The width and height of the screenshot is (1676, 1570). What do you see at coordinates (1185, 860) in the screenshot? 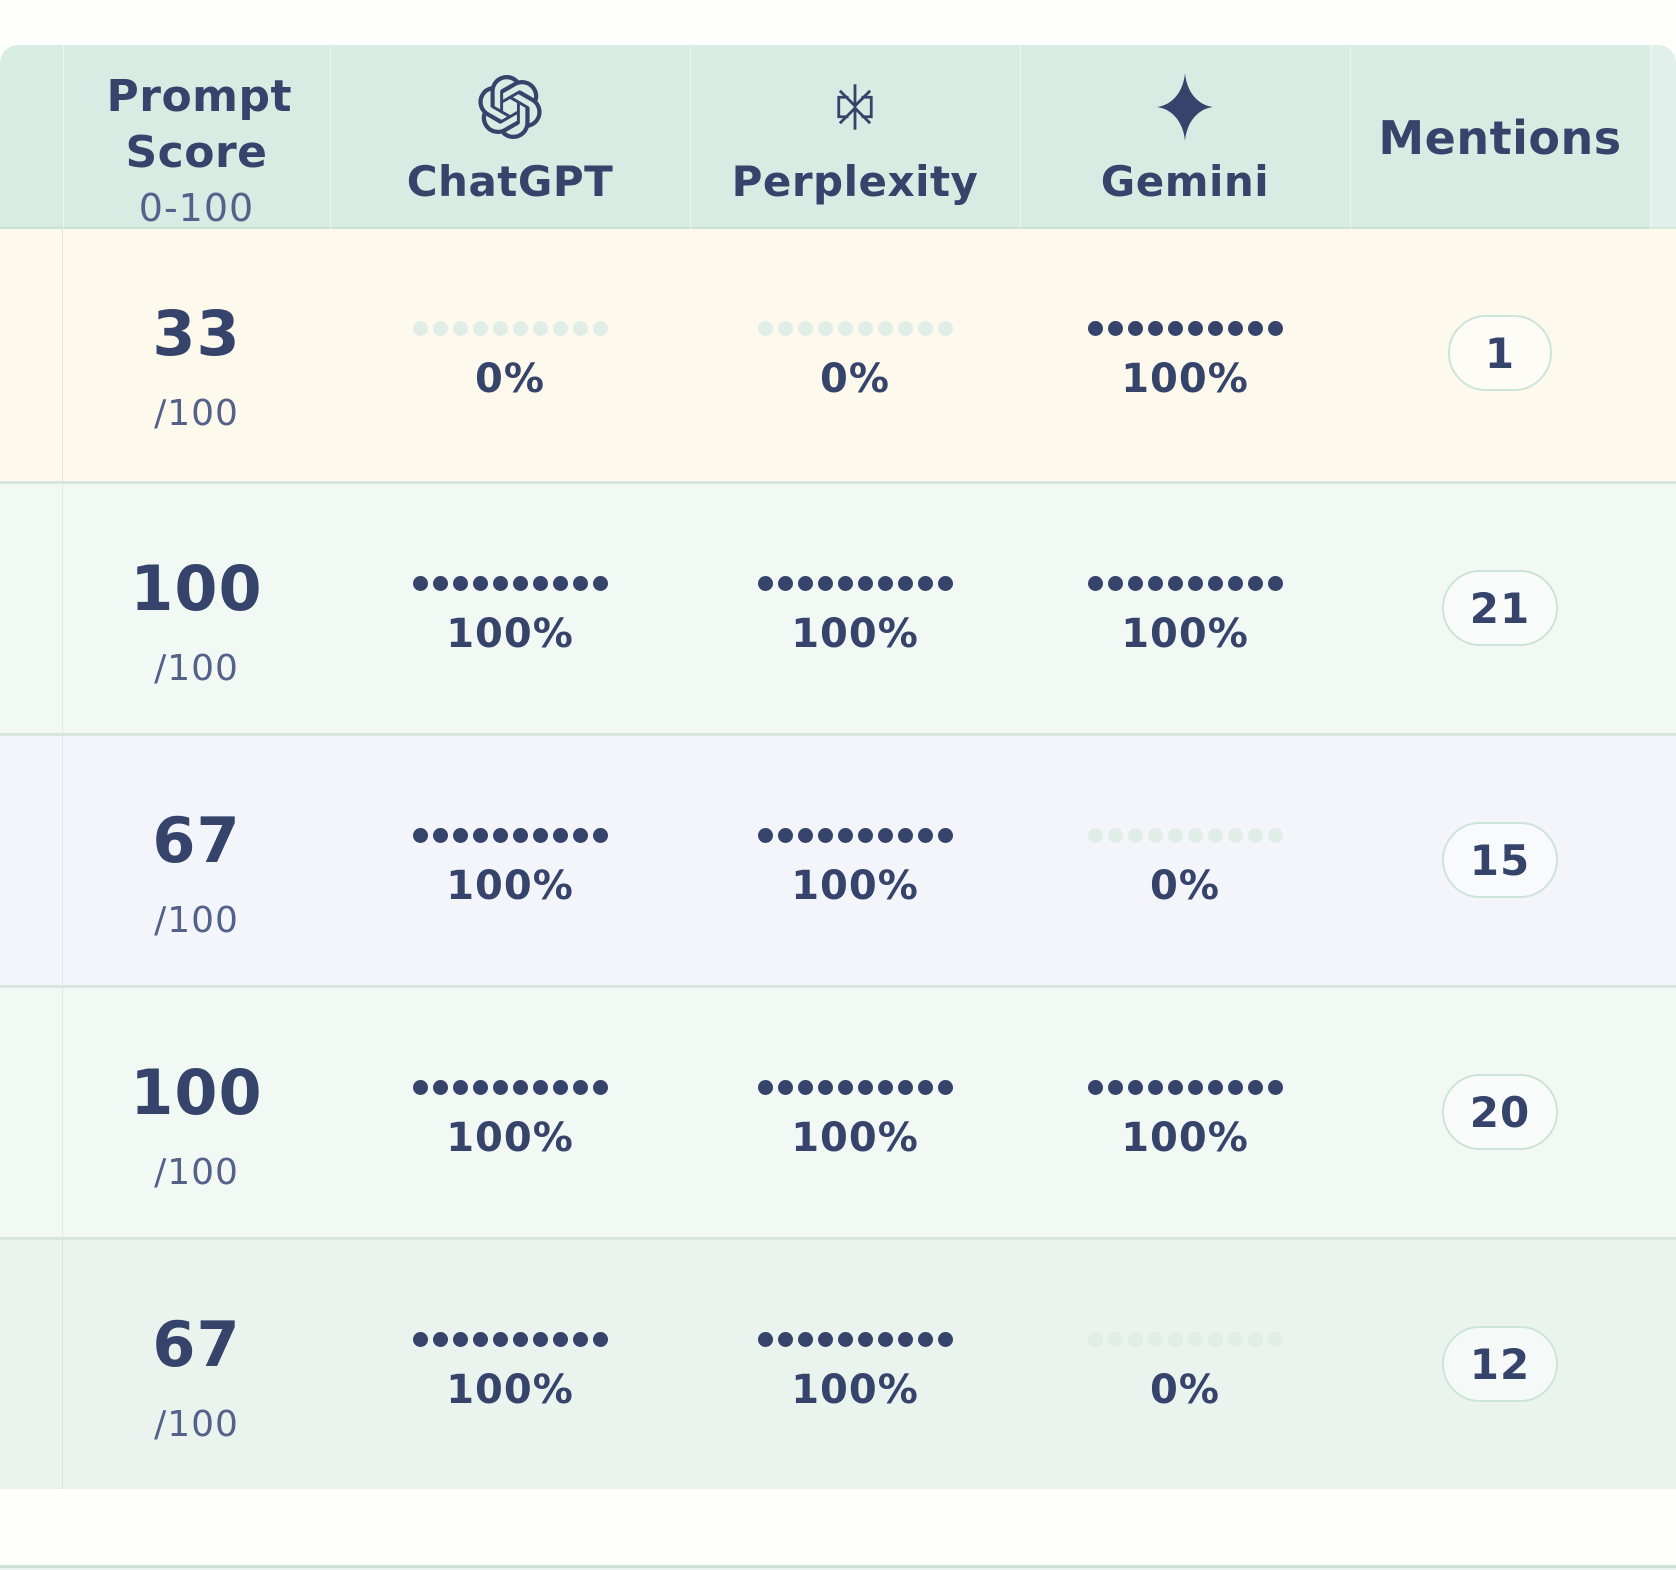
I see `gemini-cell: 0%` at bounding box center [1185, 860].